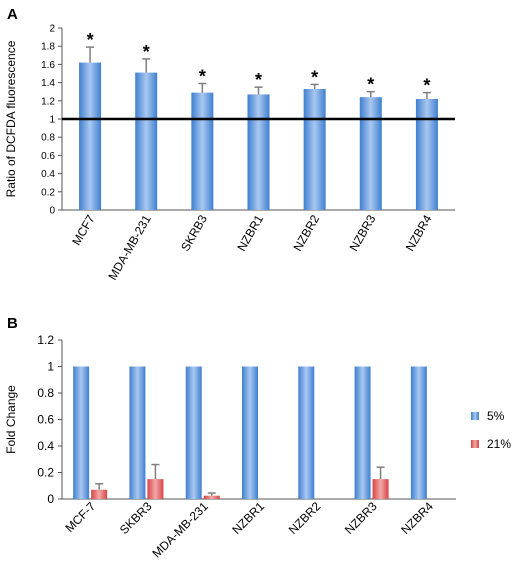  What do you see at coordinates (48, 65) in the screenshot?
I see `panel-a-y-tick-label: 1.6` at bounding box center [48, 65].